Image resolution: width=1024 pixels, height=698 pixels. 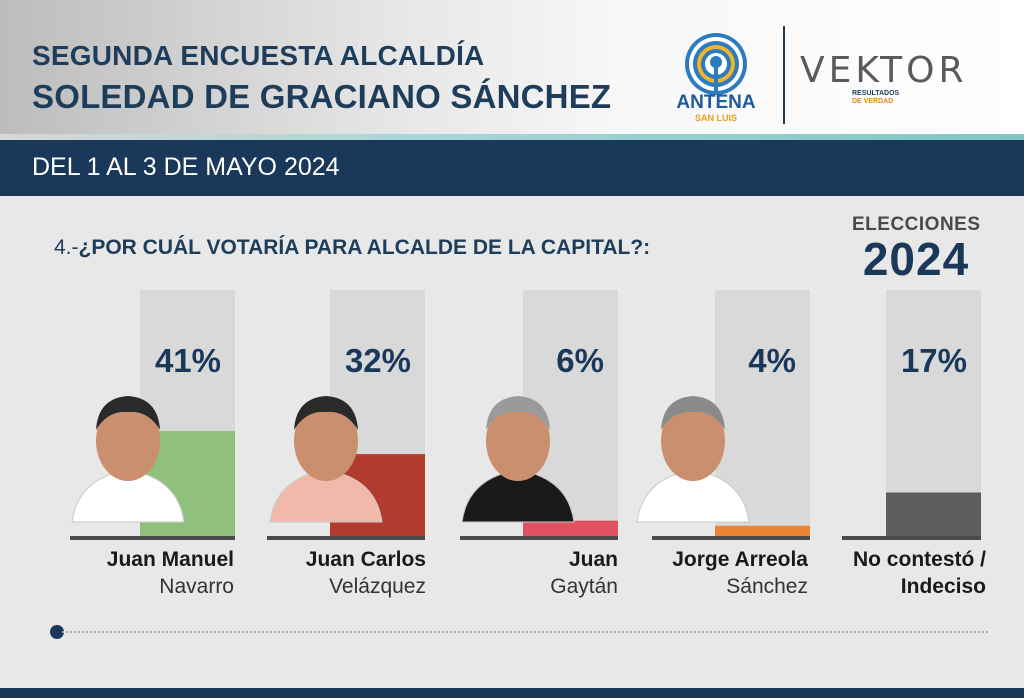 I want to click on data-label: 4%, so click(x=772, y=360).